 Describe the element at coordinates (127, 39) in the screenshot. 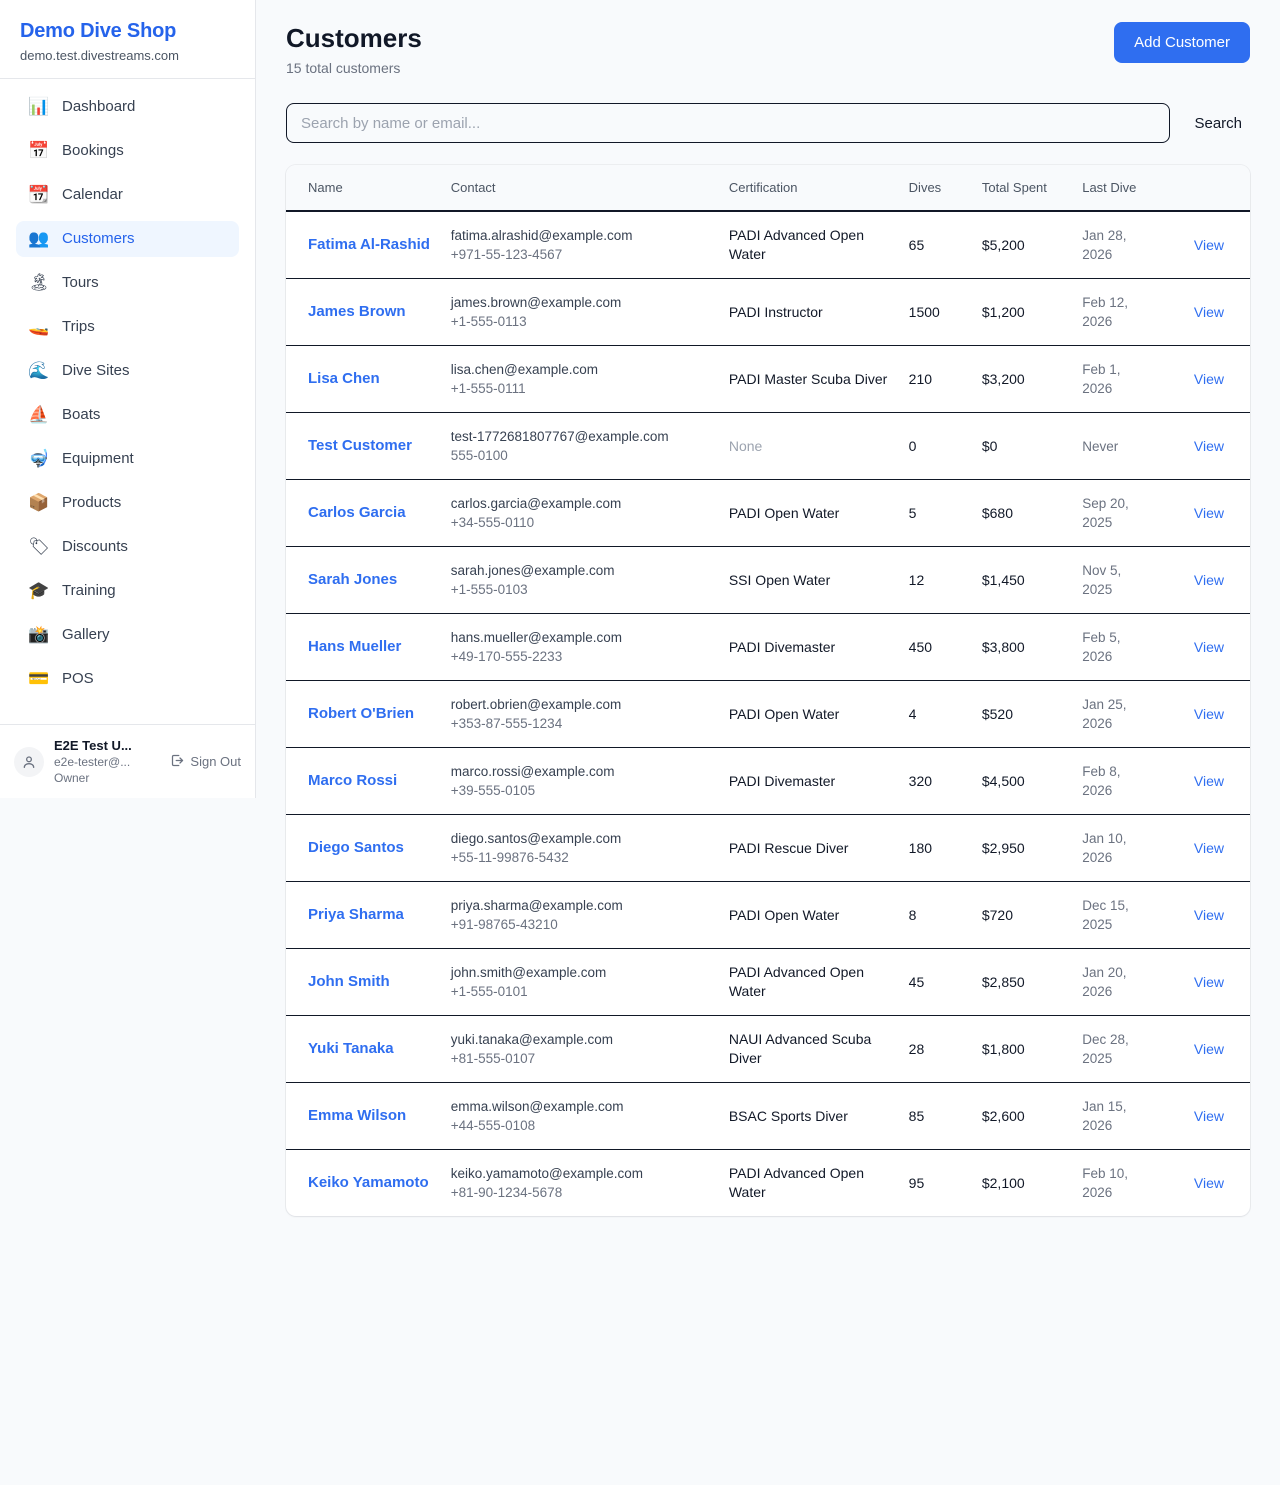

I see `brand-header: Demo Dive Shop demo.test.divestreams.com` at that location.